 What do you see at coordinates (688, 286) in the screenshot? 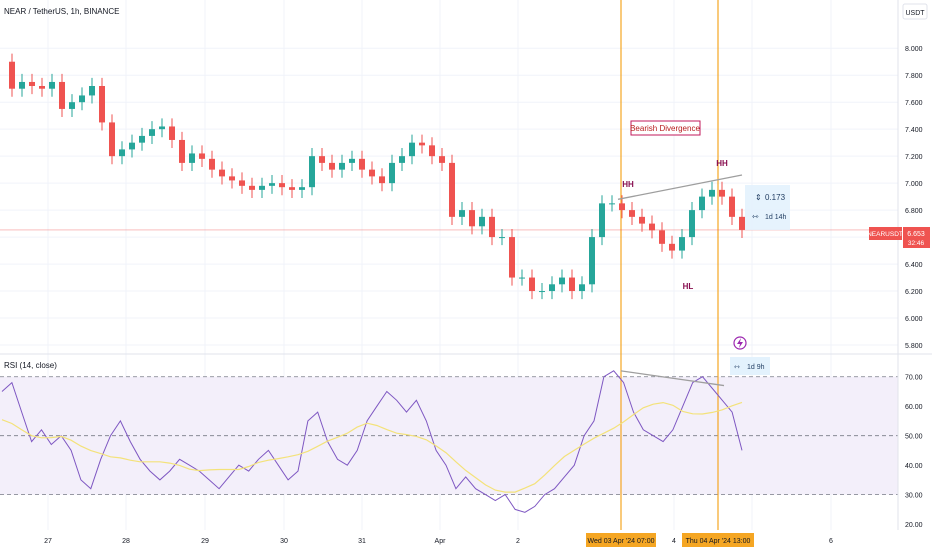
I see `hl-label: HL` at bounding box center [688, 286].